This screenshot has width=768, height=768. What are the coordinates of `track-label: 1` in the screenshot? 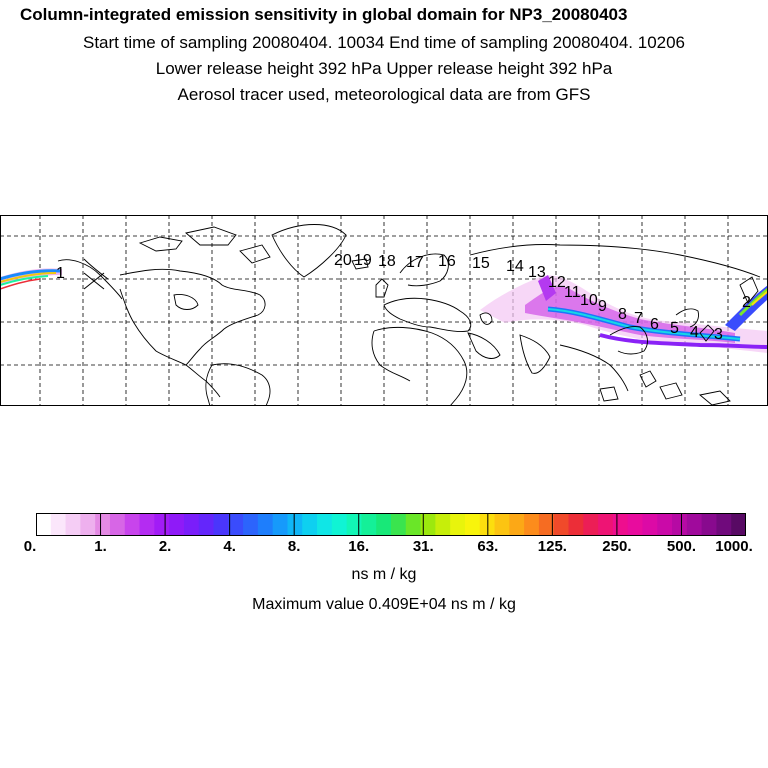 It's located at (60, 273).